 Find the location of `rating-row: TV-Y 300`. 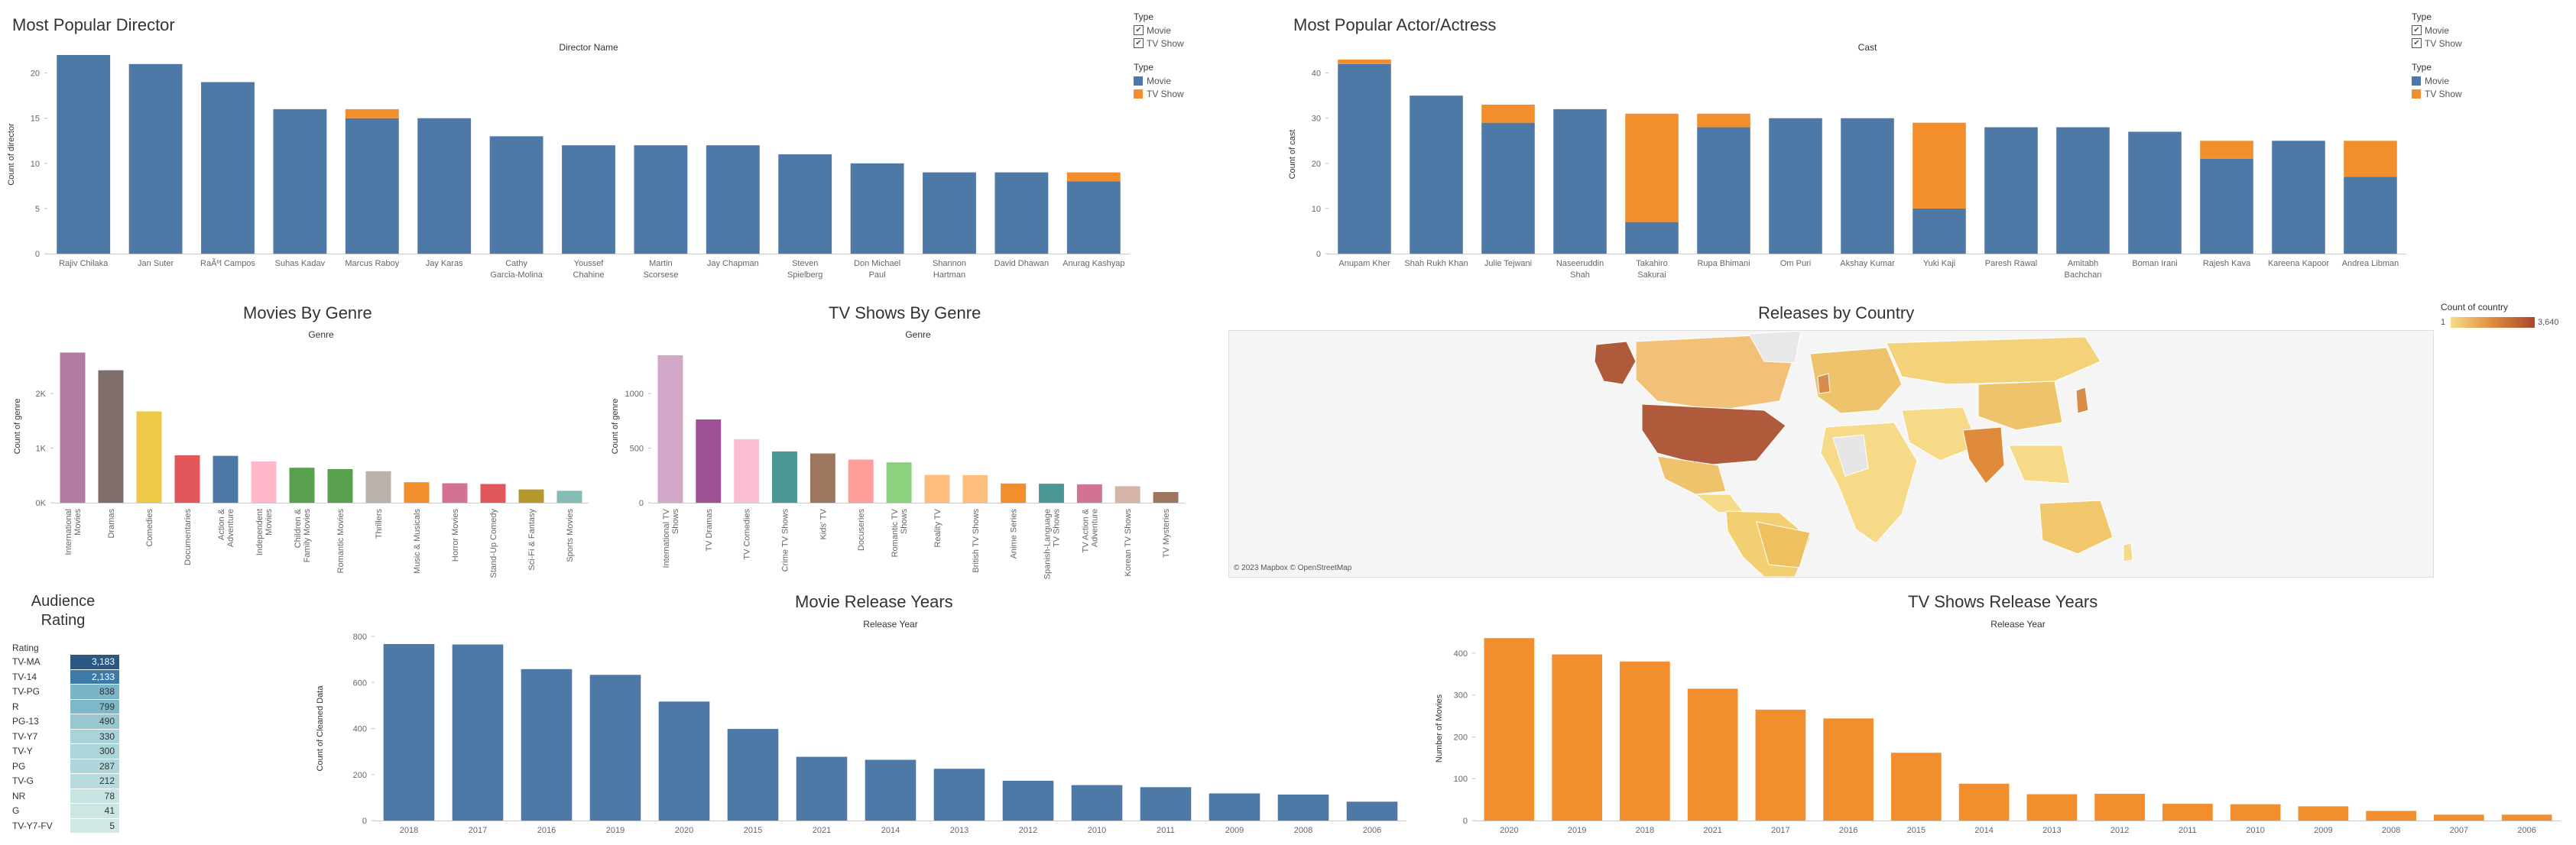

rating-row: TV-Y 300 is located at coordinates (71, 751).